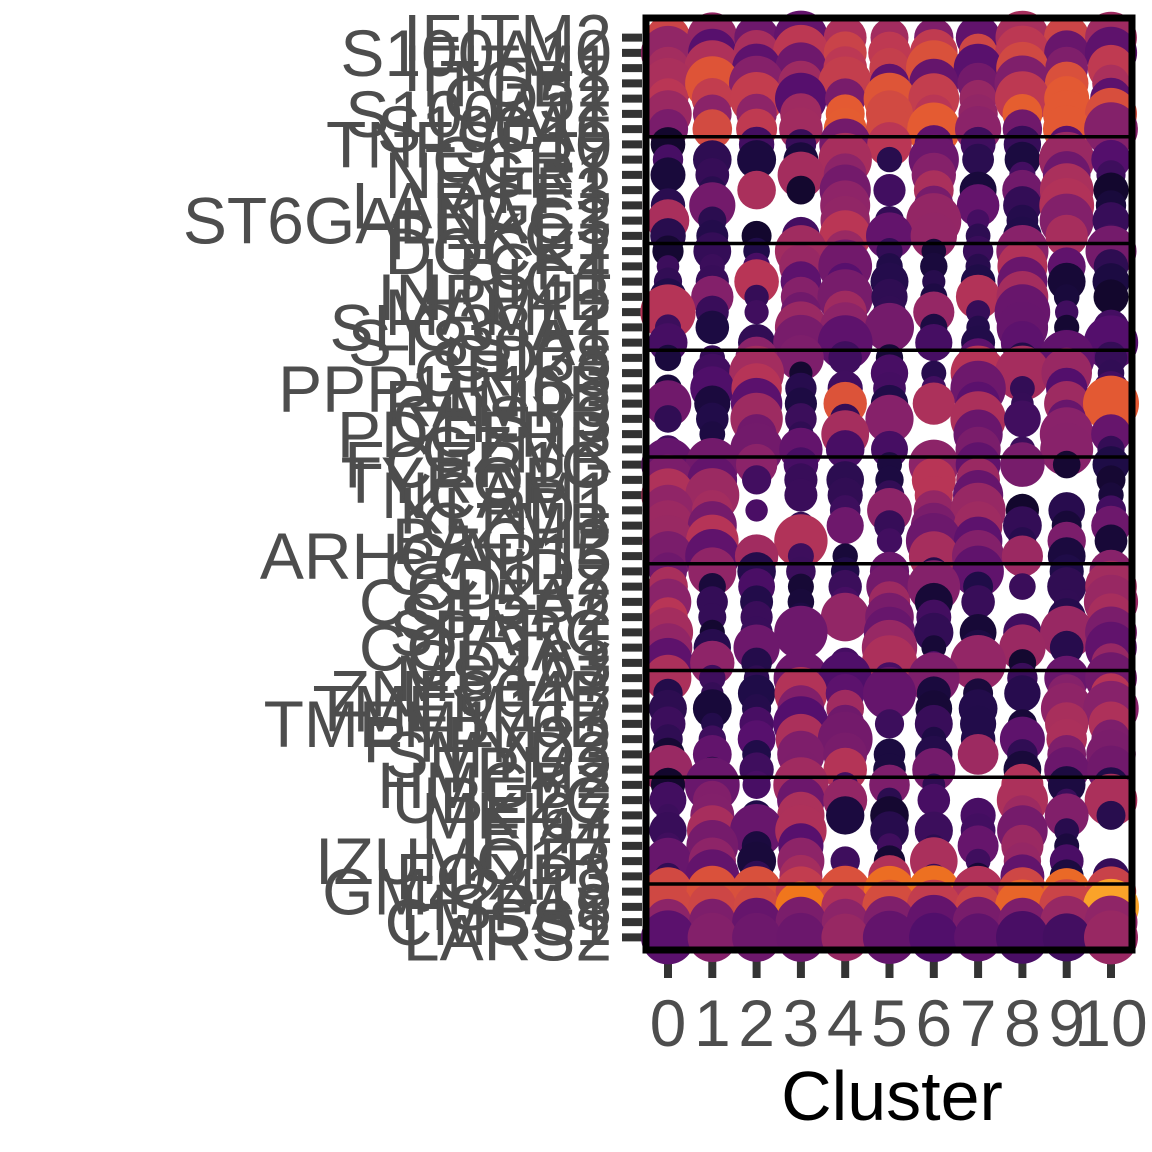  I want to click on y-tick-label: SFRP2, so click(505, 617).